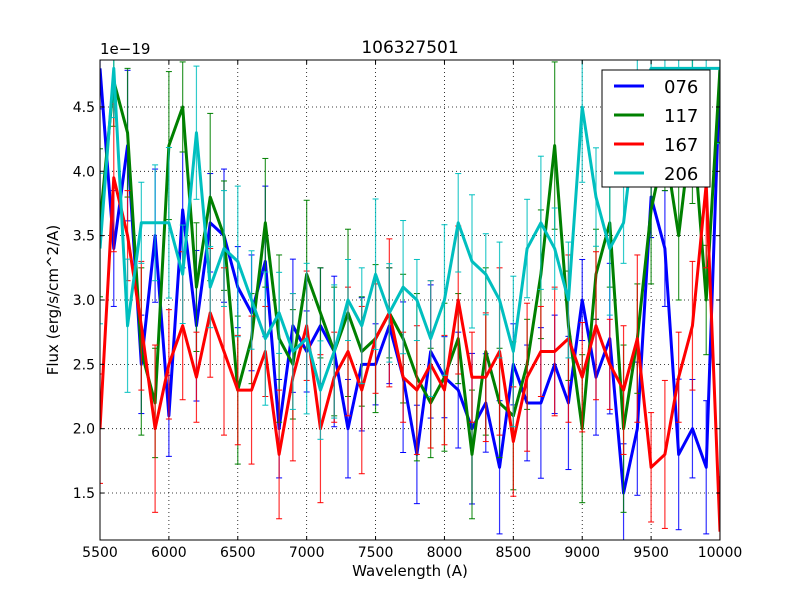  What do you see at coordinates (681, 174) in the screenshot?
I see `legend-label-206: 206` at bounding box center [681, 174].